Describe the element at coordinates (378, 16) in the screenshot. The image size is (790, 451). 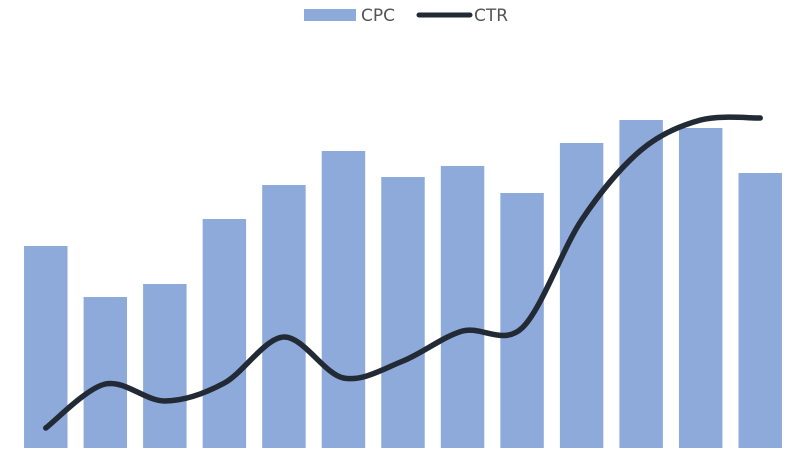
I see `legend-label-cpc: CPC` at that location.